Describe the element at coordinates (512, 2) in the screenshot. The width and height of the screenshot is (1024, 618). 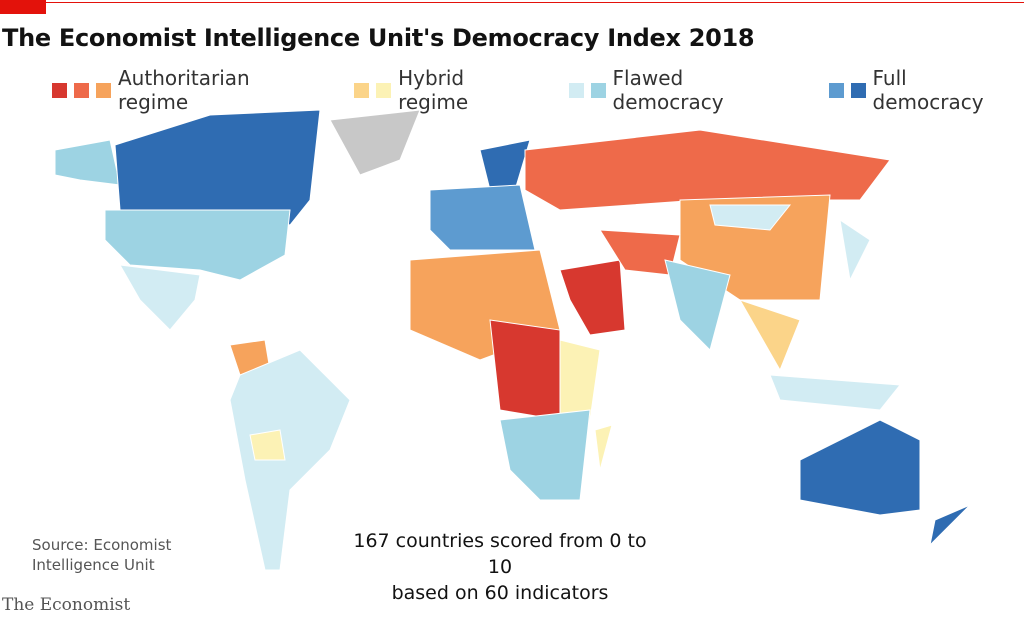
I see `top-rule` at that location.